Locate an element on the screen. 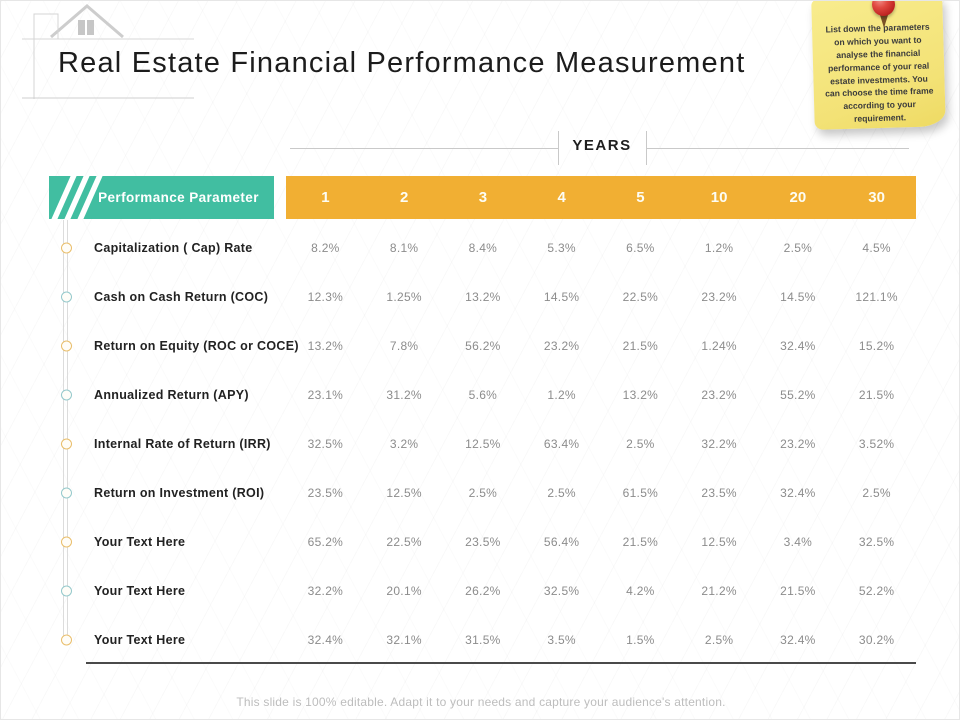 The image size is (960, 720). value-cell: 32.1% is located at coordinates (404, 639).